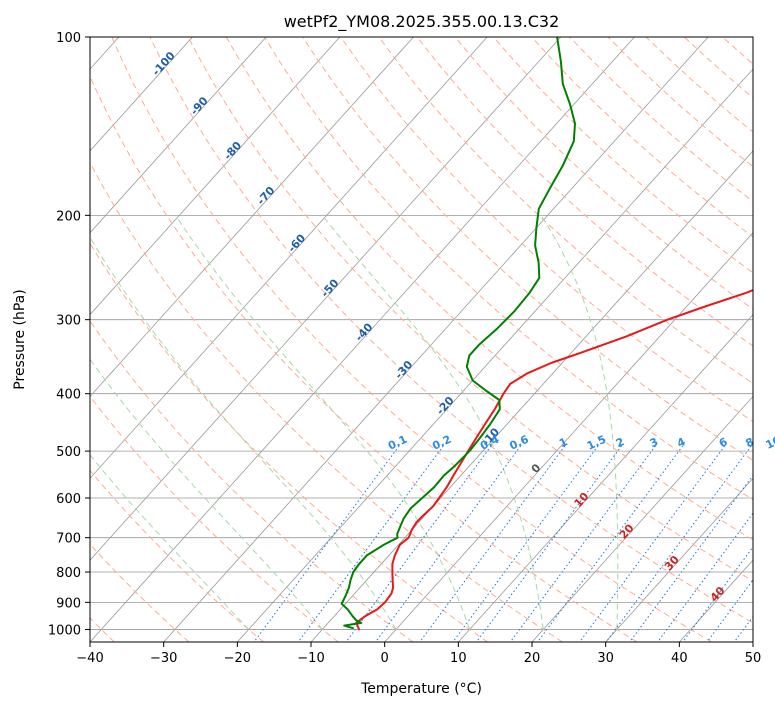 This screenshot has height=708, width=775. I want to click on y-tick-label: 700, so click(68, 539).